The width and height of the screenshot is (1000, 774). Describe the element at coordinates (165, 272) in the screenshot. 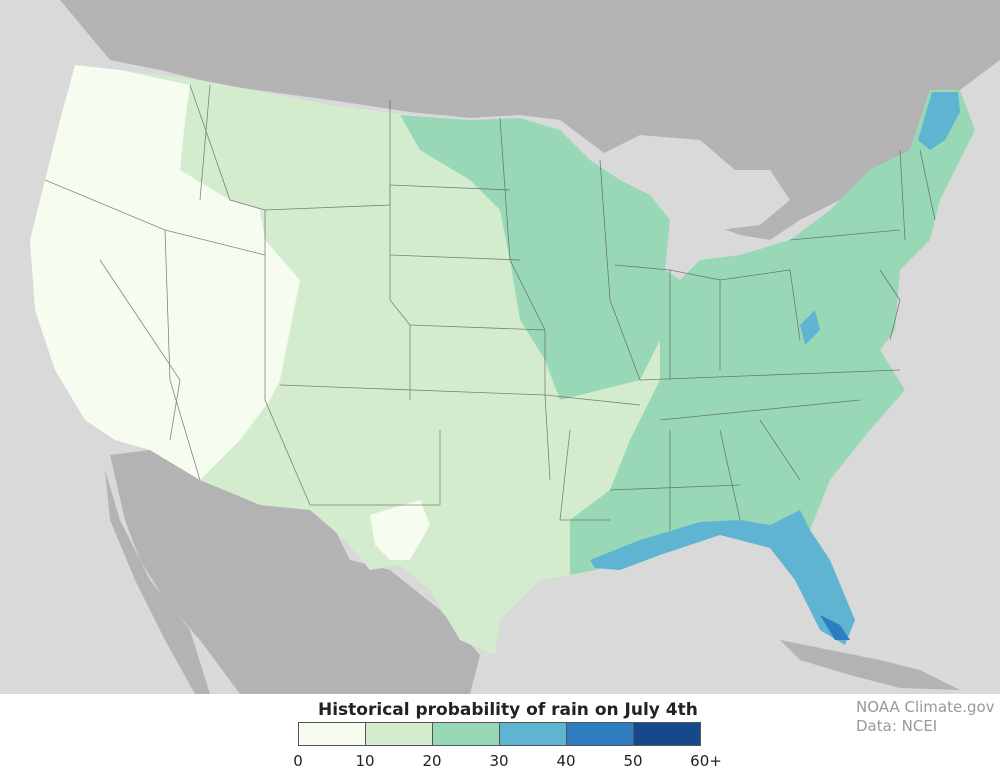

I see `west-dry-zone` at that location.